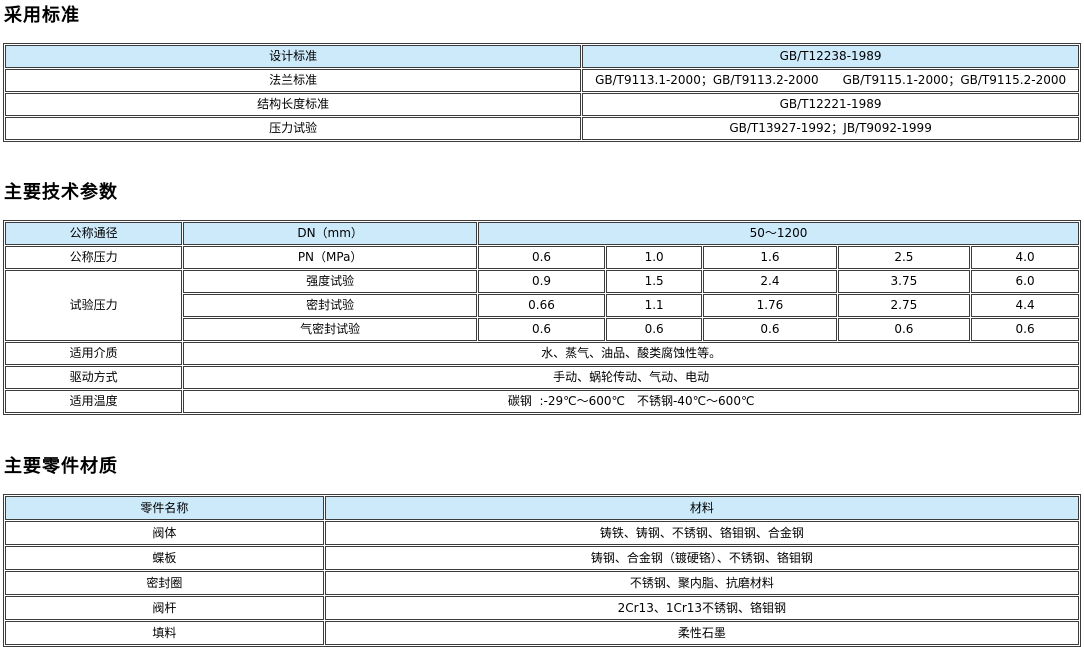  I want to click on table-row: 结构长度标准 GB/T12221-1989, so click(542, 104).